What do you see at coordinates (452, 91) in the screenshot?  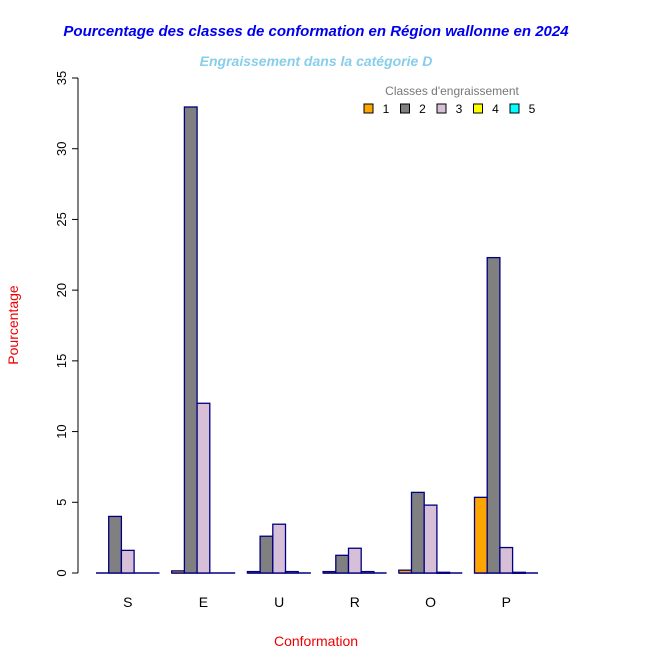 I see `legend-title: Classes d'engraissement` at bounding box center [452, 91].